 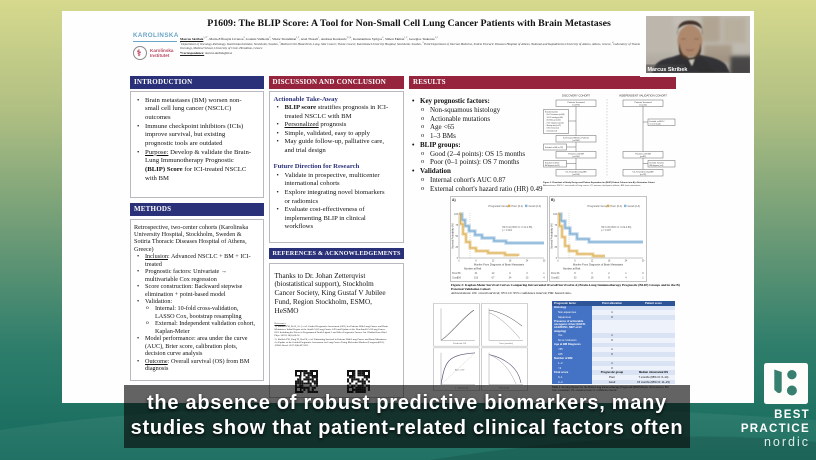 I want to click on svg-text: 118, so click(x=476, y=277).